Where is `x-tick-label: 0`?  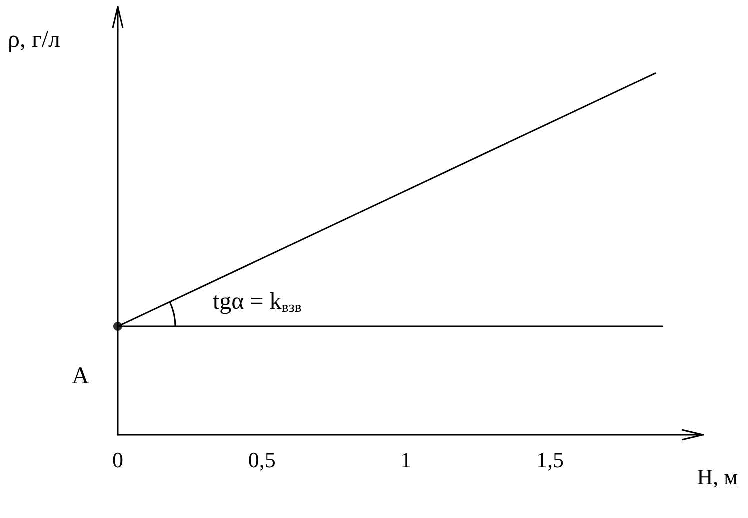
x-tick-label: 0 is located at coordinates (118, 460).